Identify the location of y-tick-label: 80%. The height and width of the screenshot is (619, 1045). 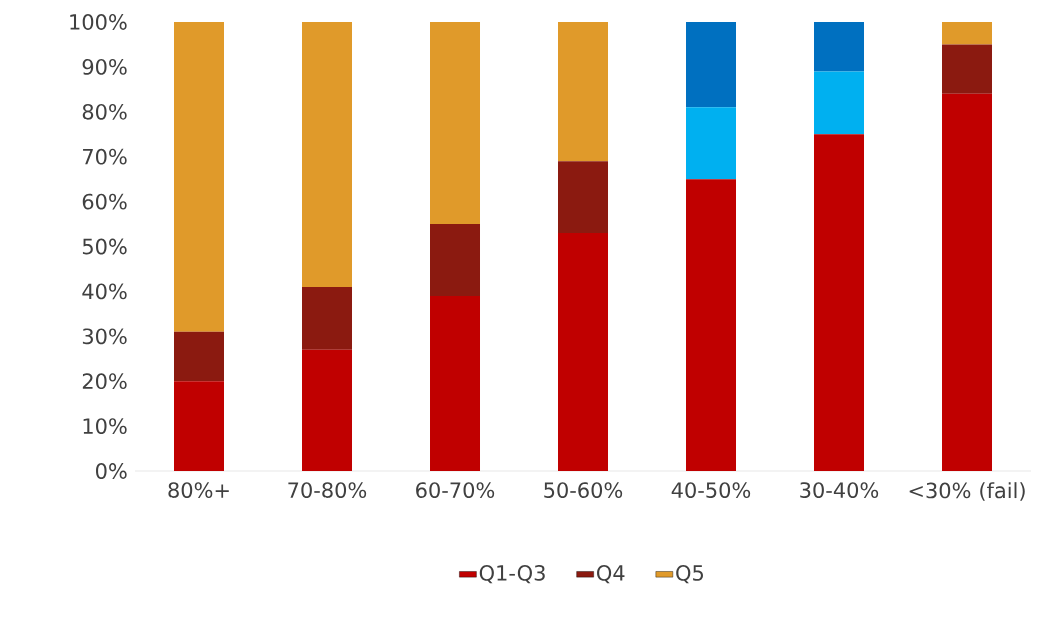
(104, 111).